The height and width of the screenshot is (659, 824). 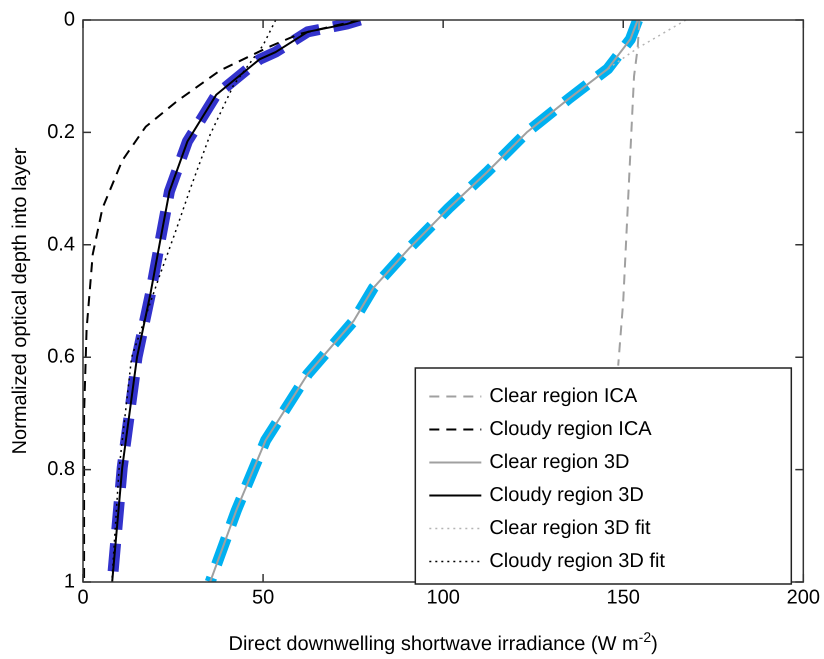 I want to click on legend-label: Cloudy region ICA, so click(x=570, y=429).